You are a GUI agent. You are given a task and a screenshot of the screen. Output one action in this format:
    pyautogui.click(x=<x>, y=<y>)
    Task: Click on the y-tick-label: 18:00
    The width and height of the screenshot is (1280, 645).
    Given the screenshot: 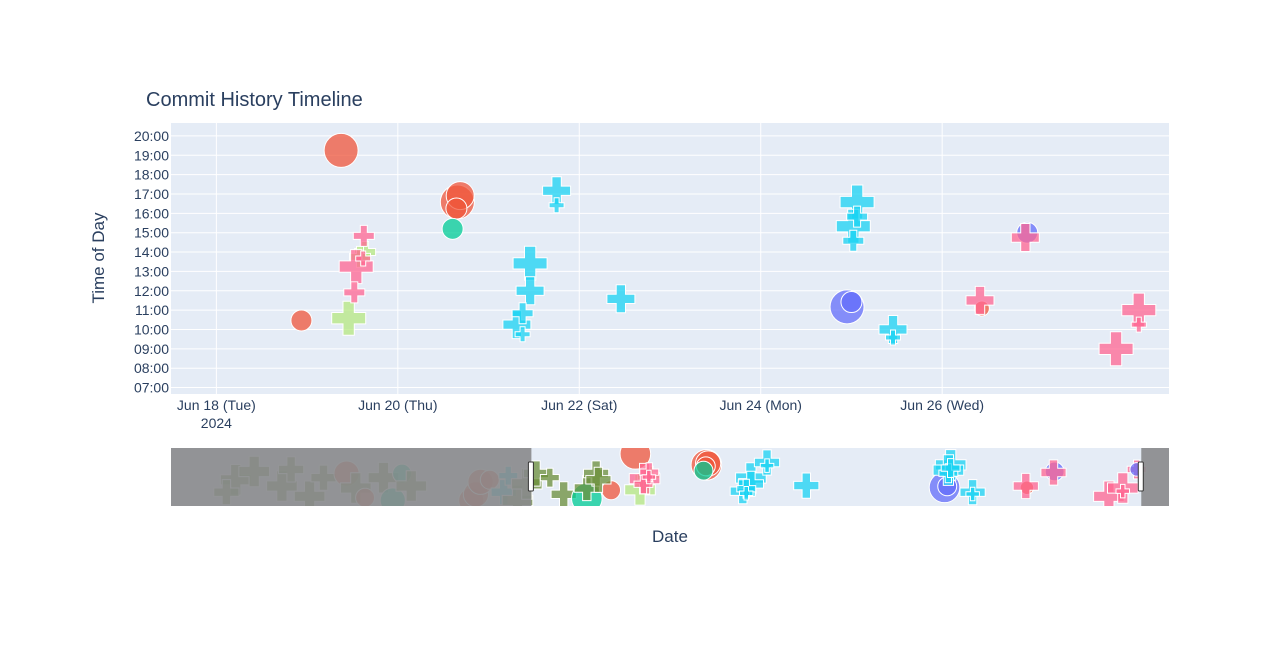 What is the action you would take?
    pyautogui.click(x=151, y=175)
    